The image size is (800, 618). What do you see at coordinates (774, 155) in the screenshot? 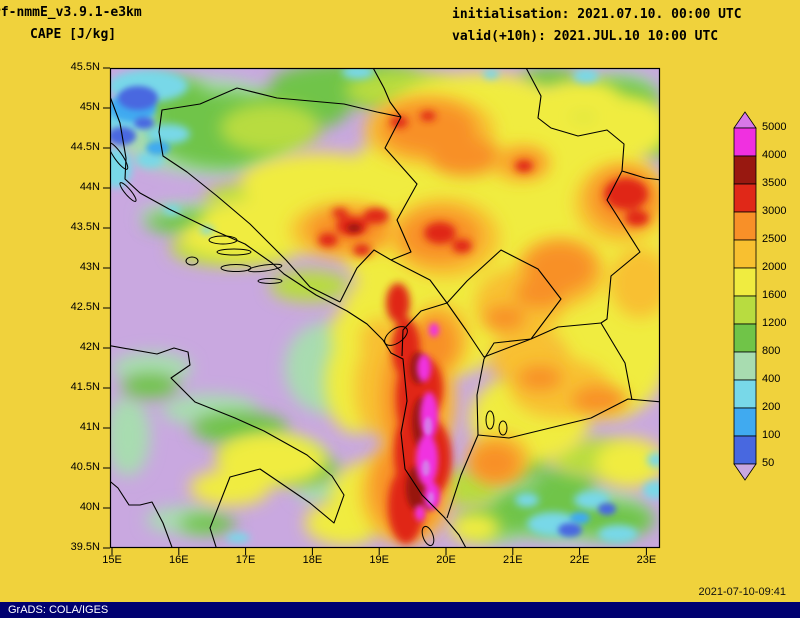
I see `colorbar-label: 4000` at bounding box center [774, 155].